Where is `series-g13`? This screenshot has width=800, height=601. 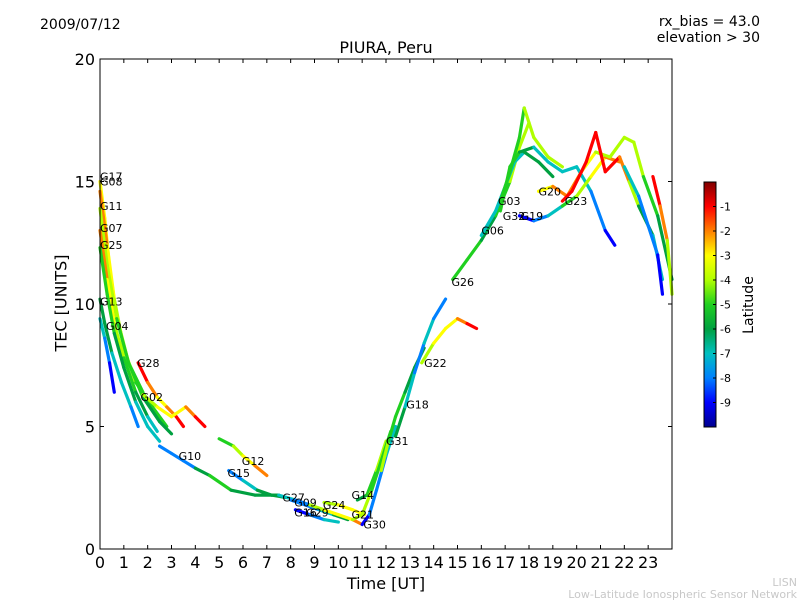
series-g13 is located at coordinates (119, 363).